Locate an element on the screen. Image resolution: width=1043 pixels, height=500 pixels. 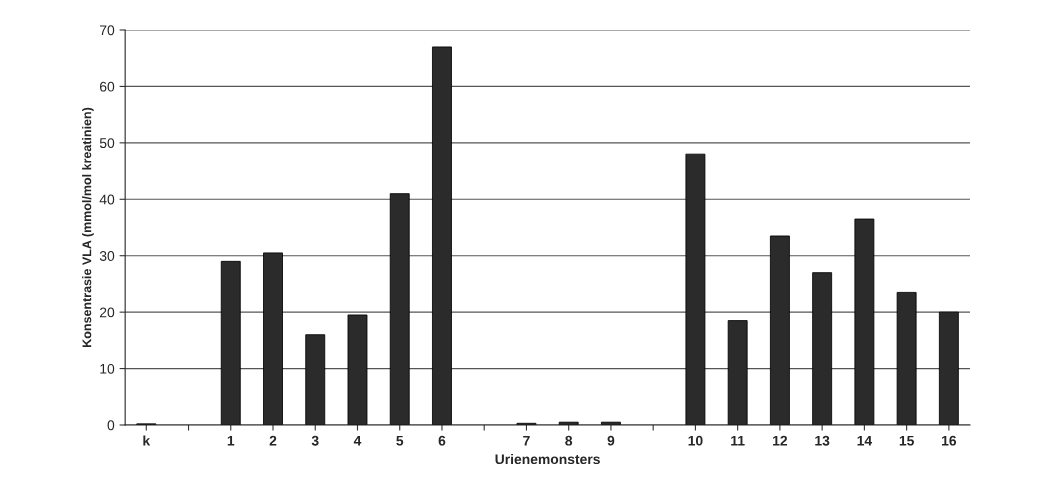
x-tick-label: 6 is located at coordinates (442, 440).